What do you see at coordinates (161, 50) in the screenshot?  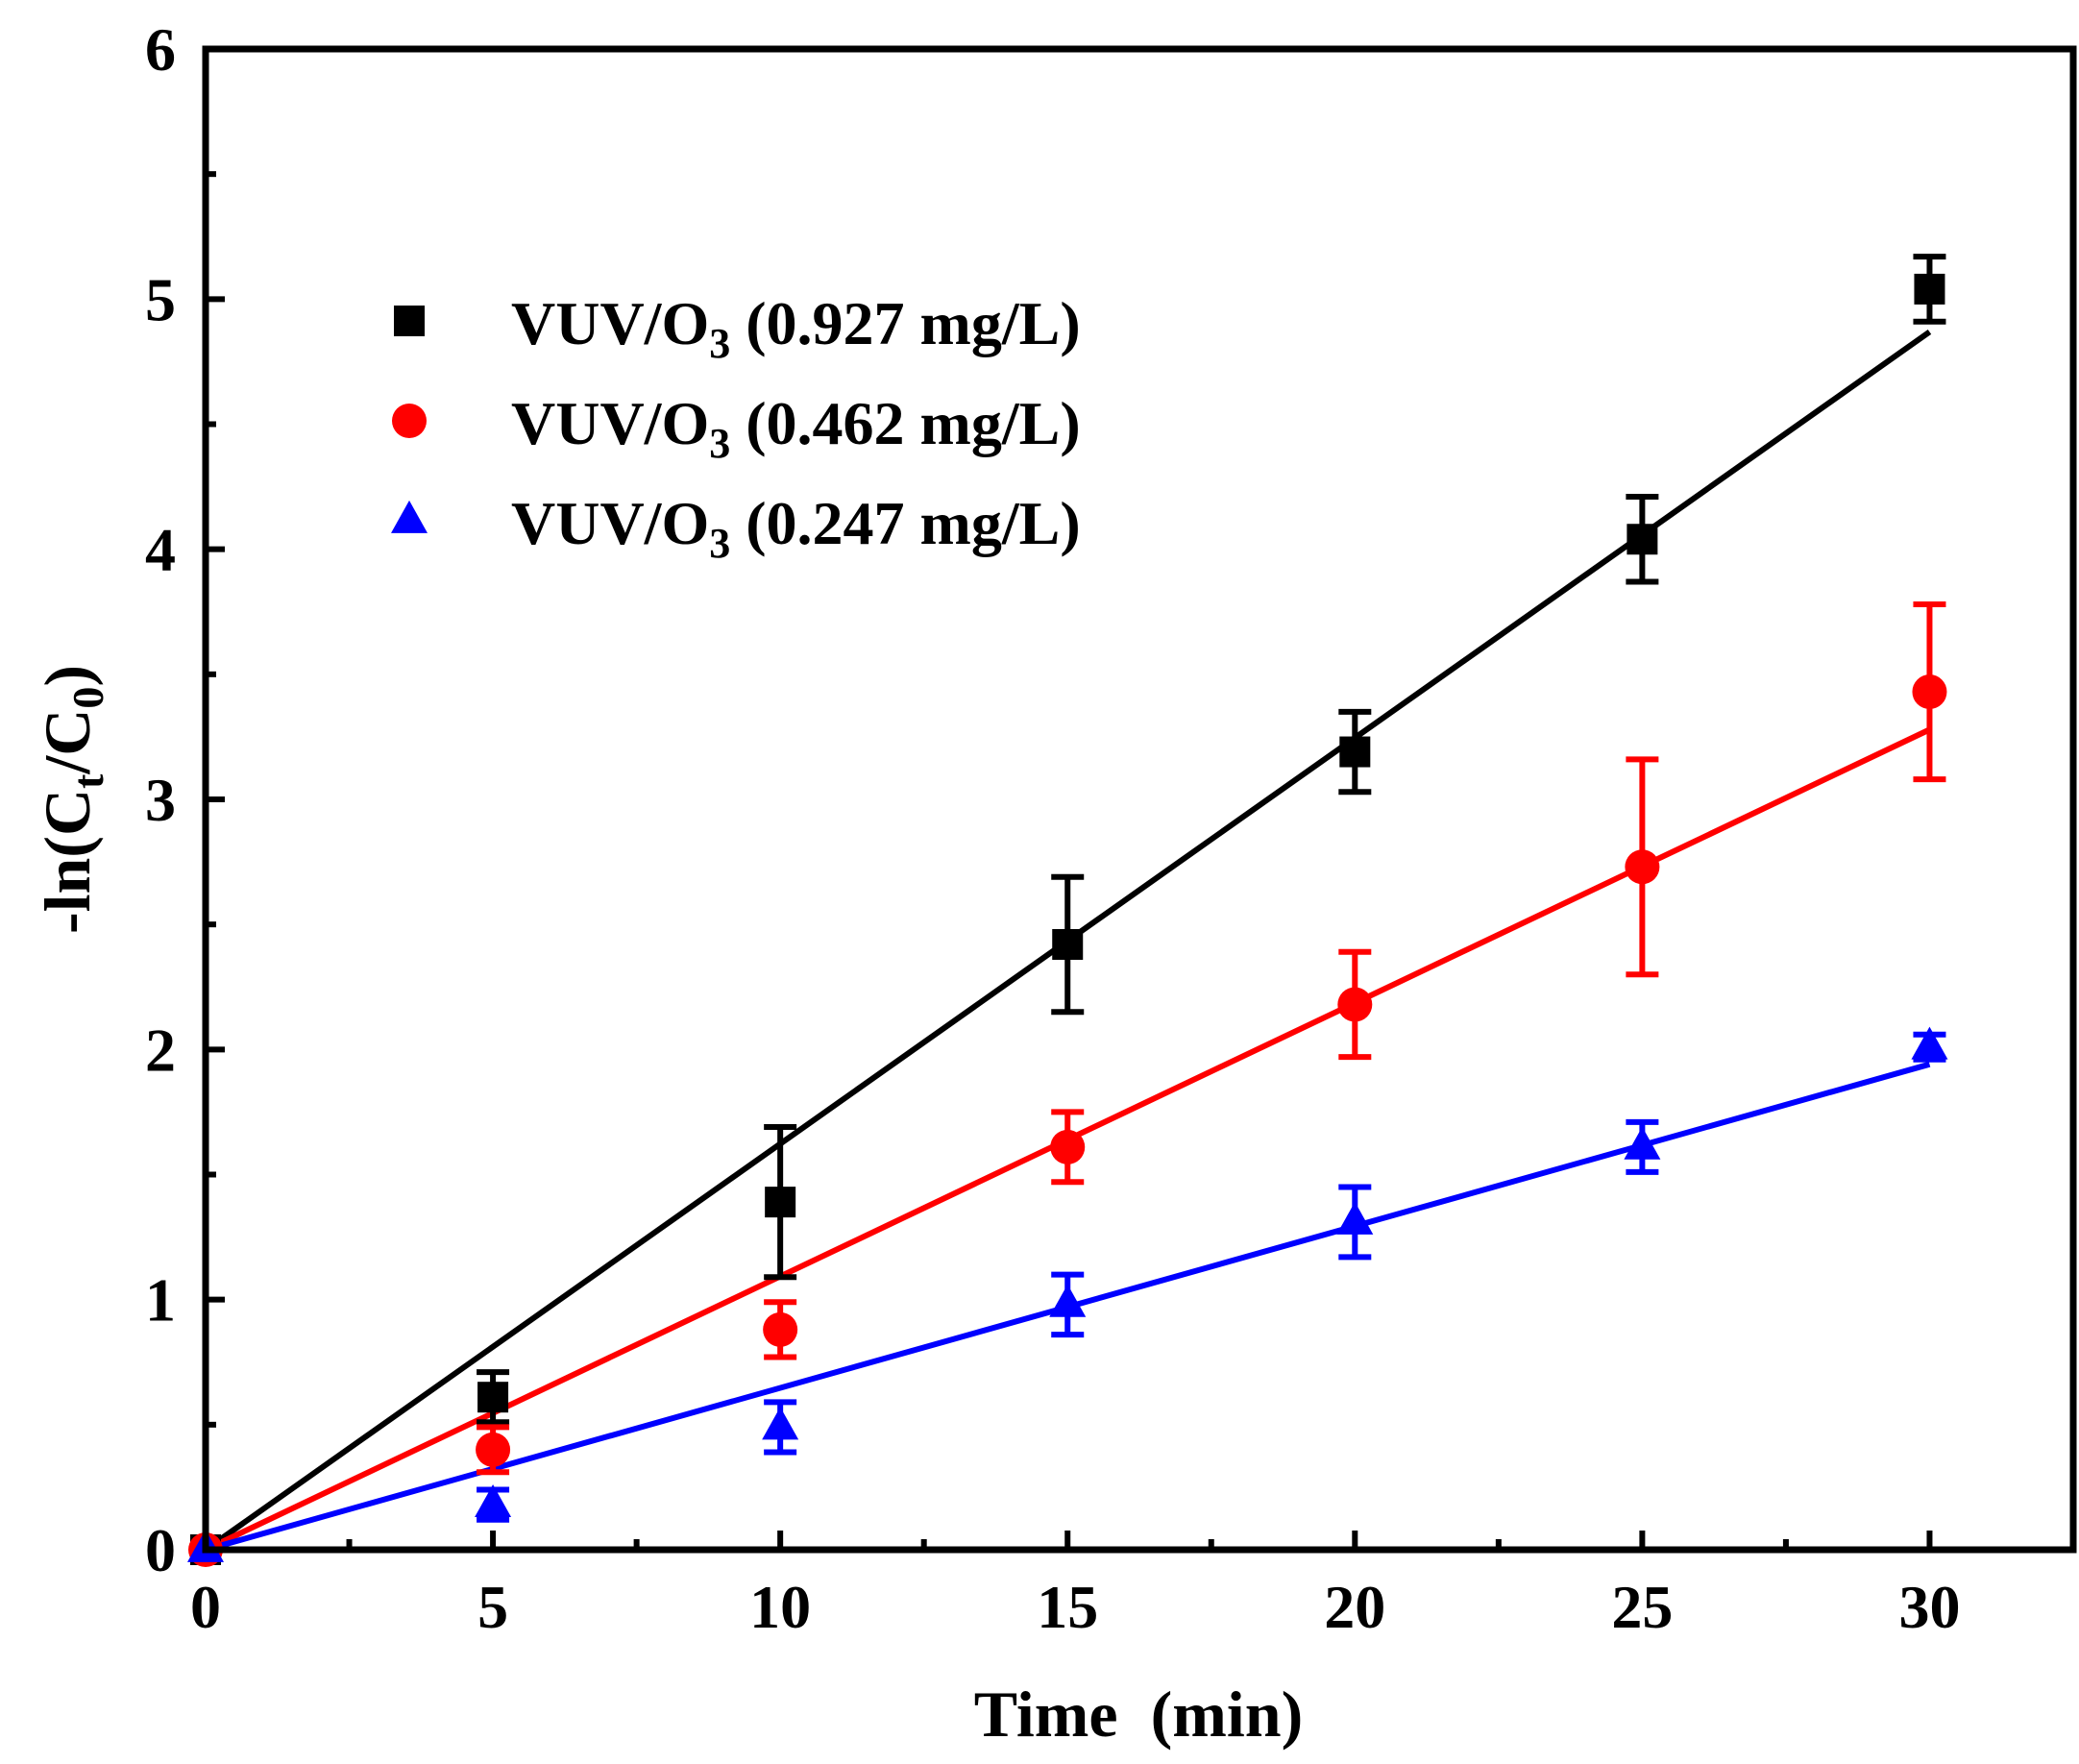 I see `y-tick-label: 6` at bounding box center [161, 50].